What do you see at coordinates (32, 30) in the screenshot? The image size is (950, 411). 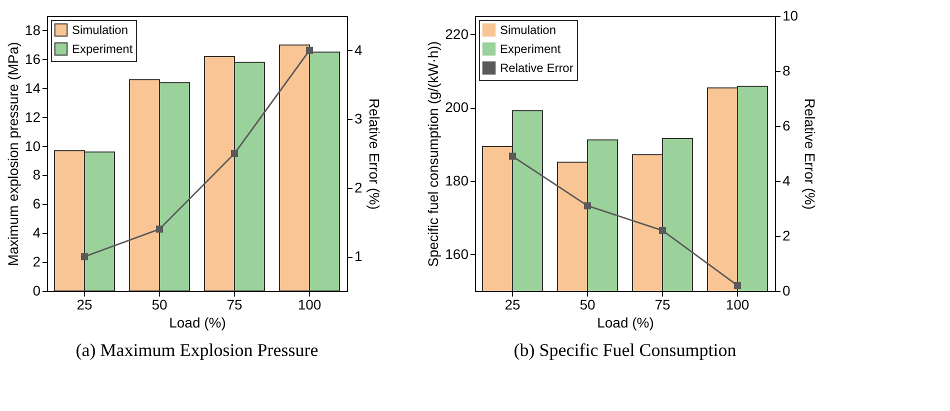 I see `y-tick-label: 18` at bounding box center [32, 30].